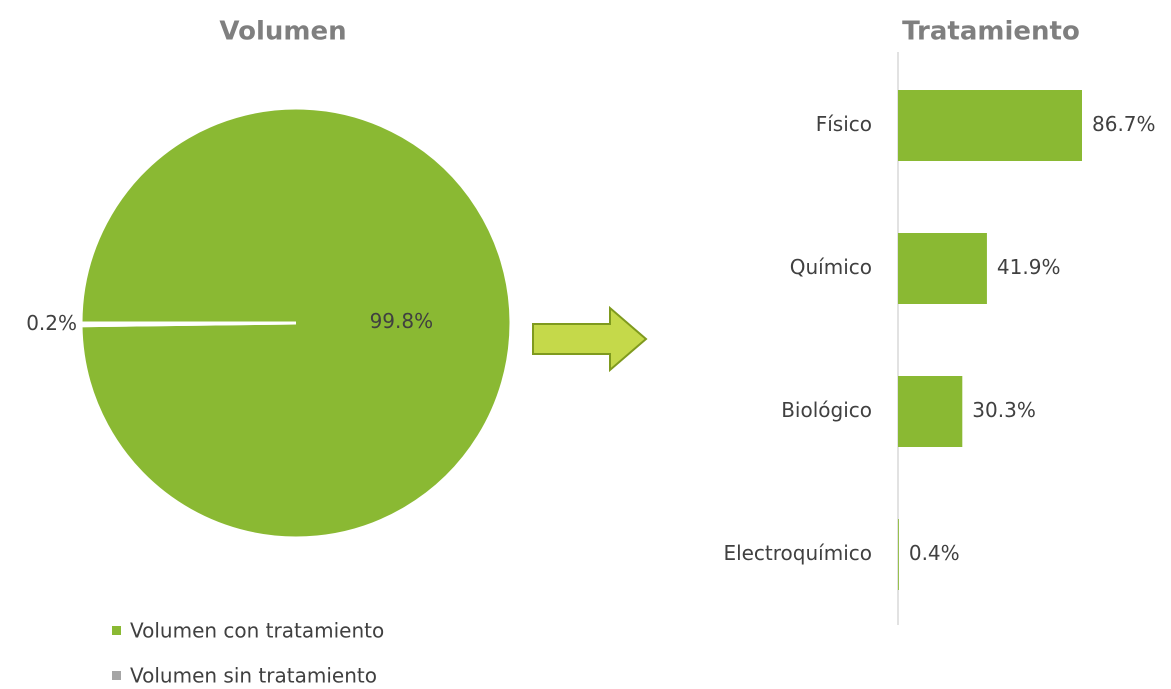  I want to click on pie-label: 99.8%, so click(402, 321).